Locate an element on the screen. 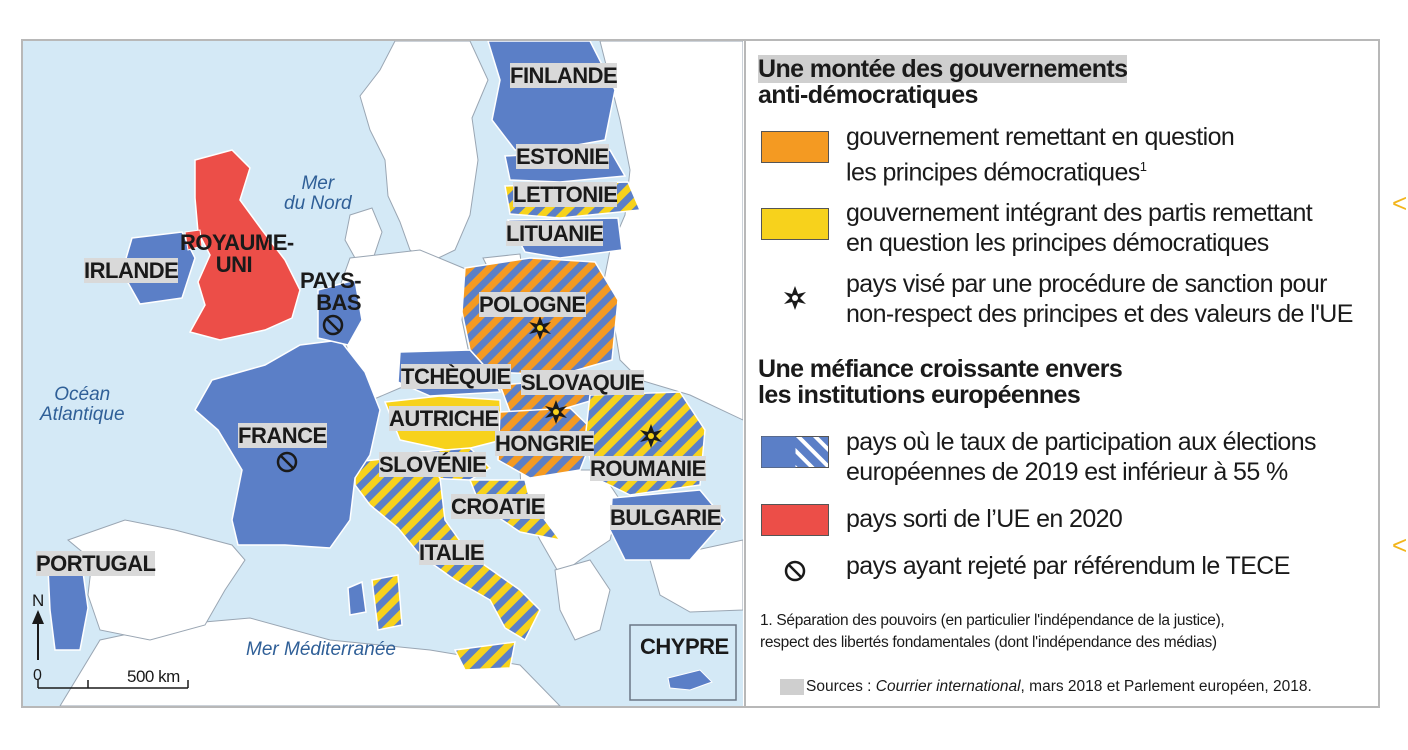 The width and height of the screenshot is (1408, 750). country-label-estonie: ESTONIE is located at coordinates (562, 156).